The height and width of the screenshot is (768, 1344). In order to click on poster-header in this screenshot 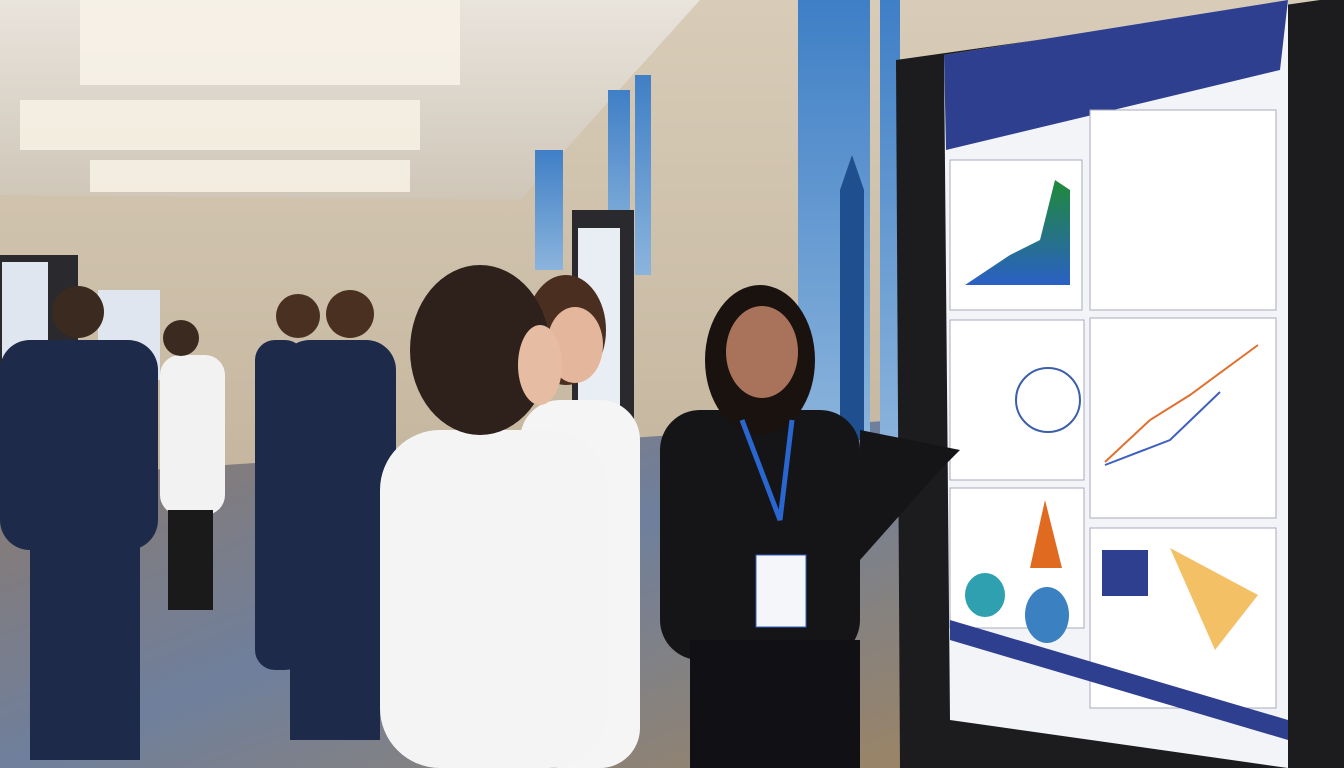, I will do `click(1116, 75)`.